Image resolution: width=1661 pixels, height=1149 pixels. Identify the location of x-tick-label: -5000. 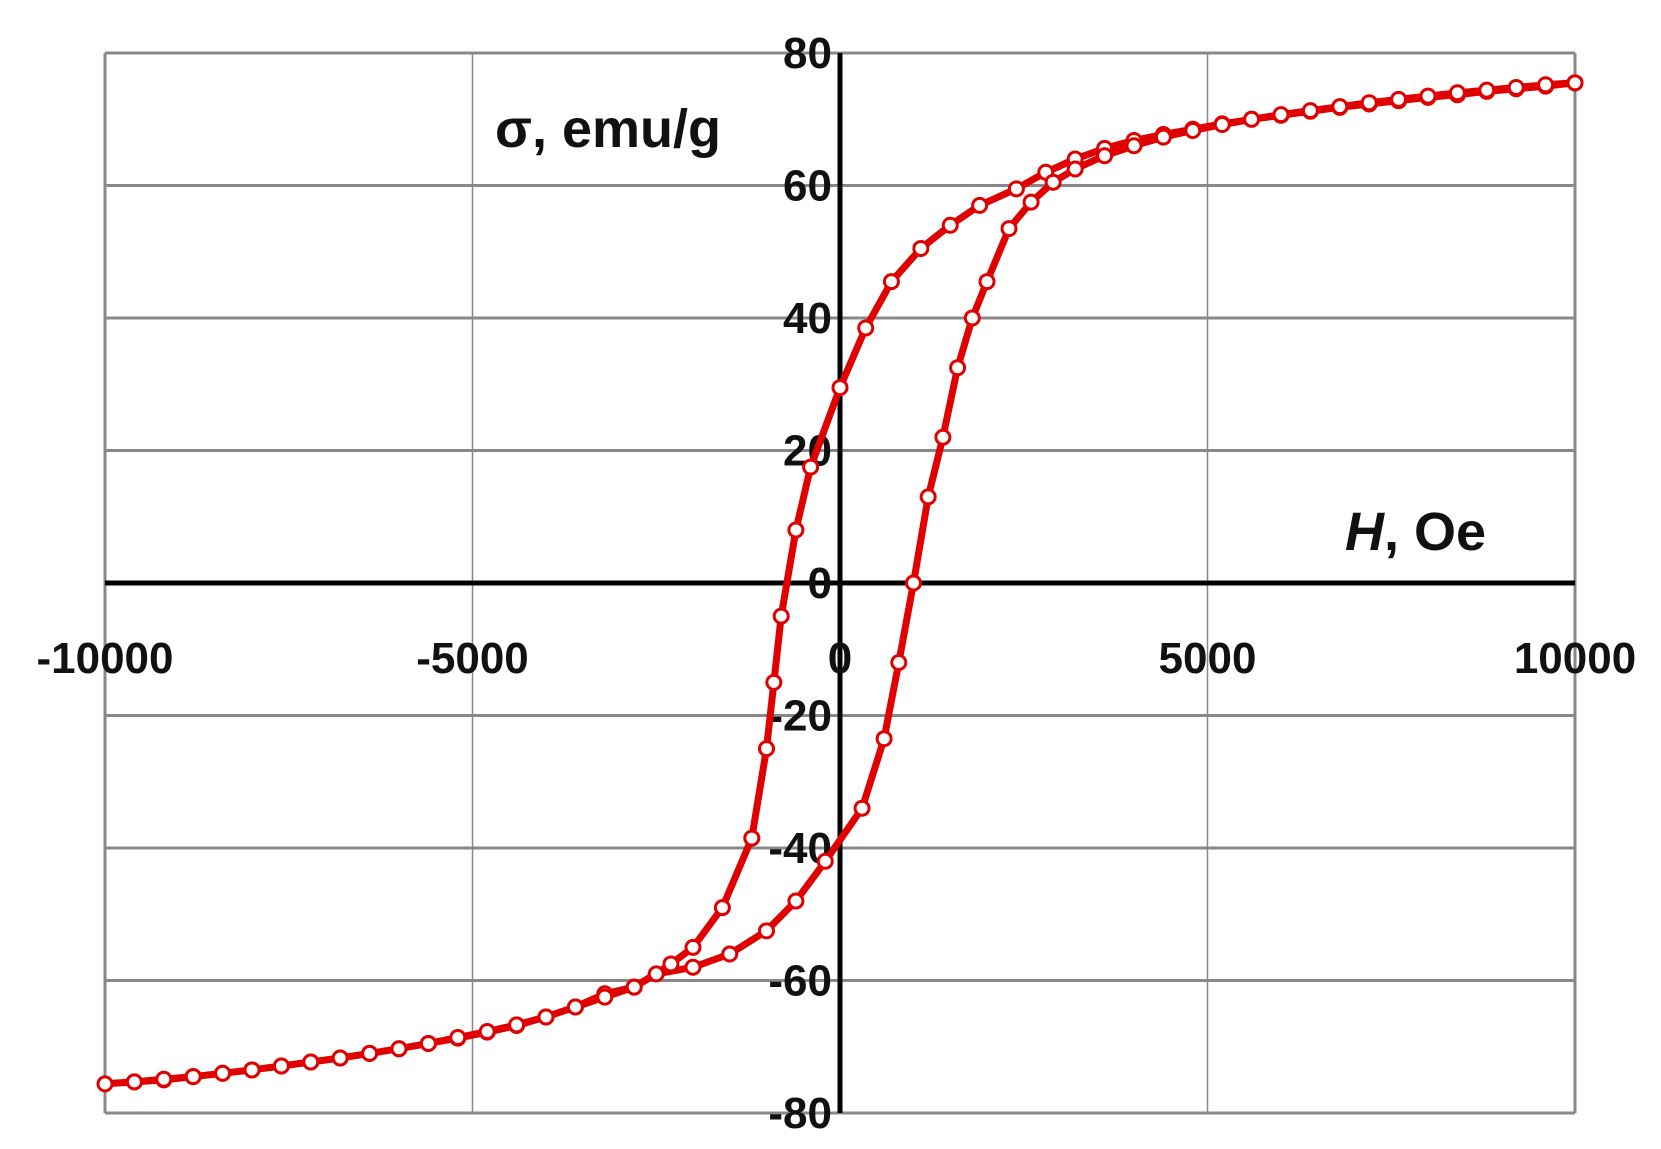
(472, 658).